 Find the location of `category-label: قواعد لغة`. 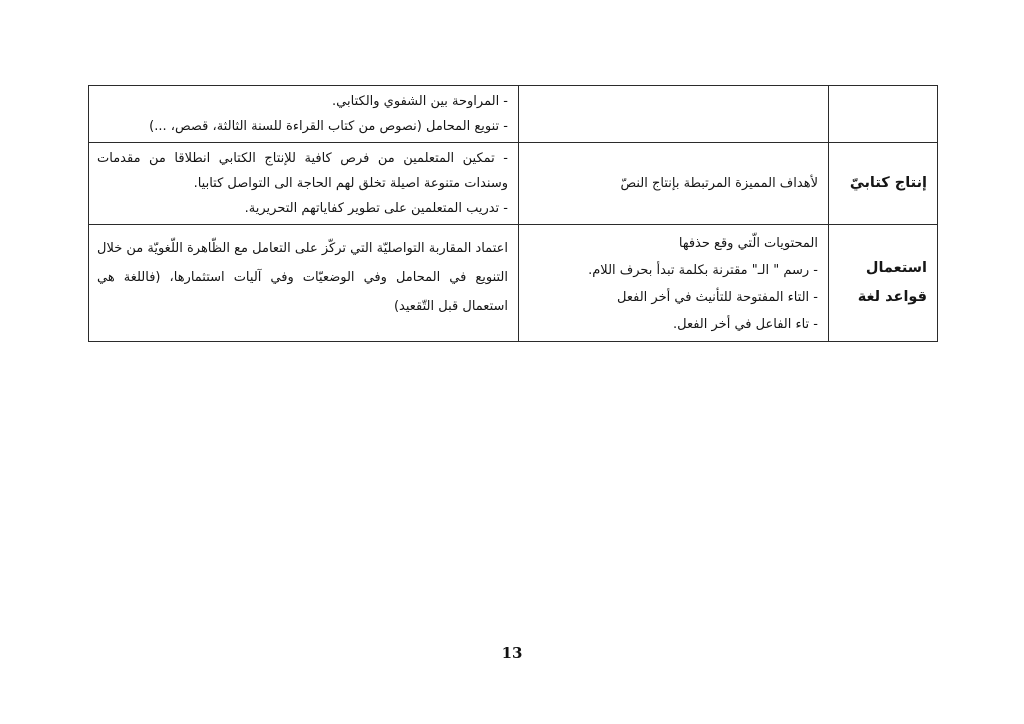

category-label: قواعد لغة is located at coordinates (892, 297).